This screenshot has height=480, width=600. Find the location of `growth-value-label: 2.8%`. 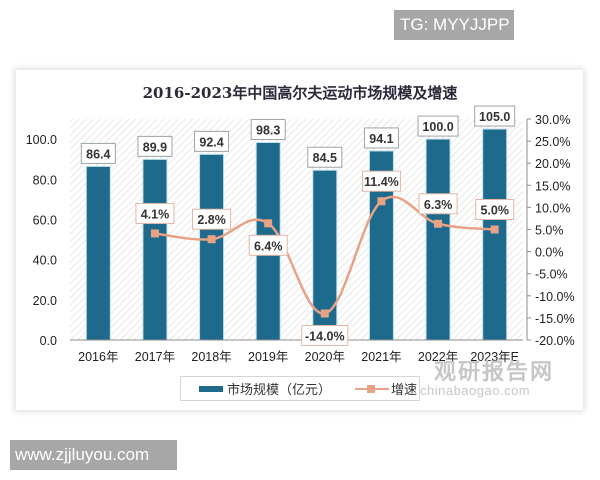

growth-value-label: 2.8% is located at coordinates (211, 220).